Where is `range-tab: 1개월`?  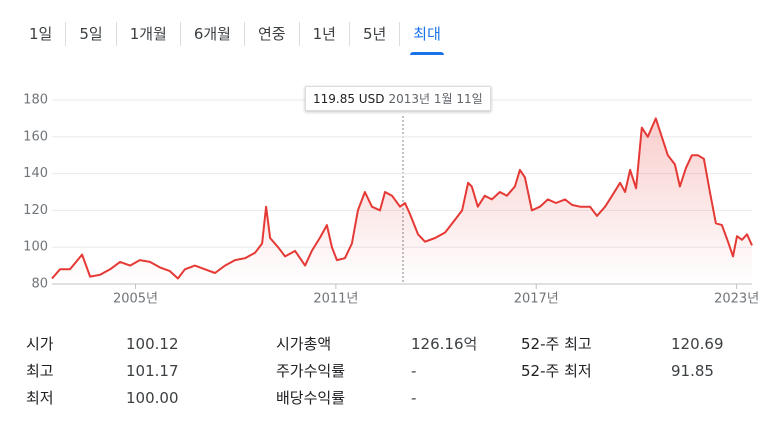 range-tab: 1개월 is located at coordinates (149, 34).